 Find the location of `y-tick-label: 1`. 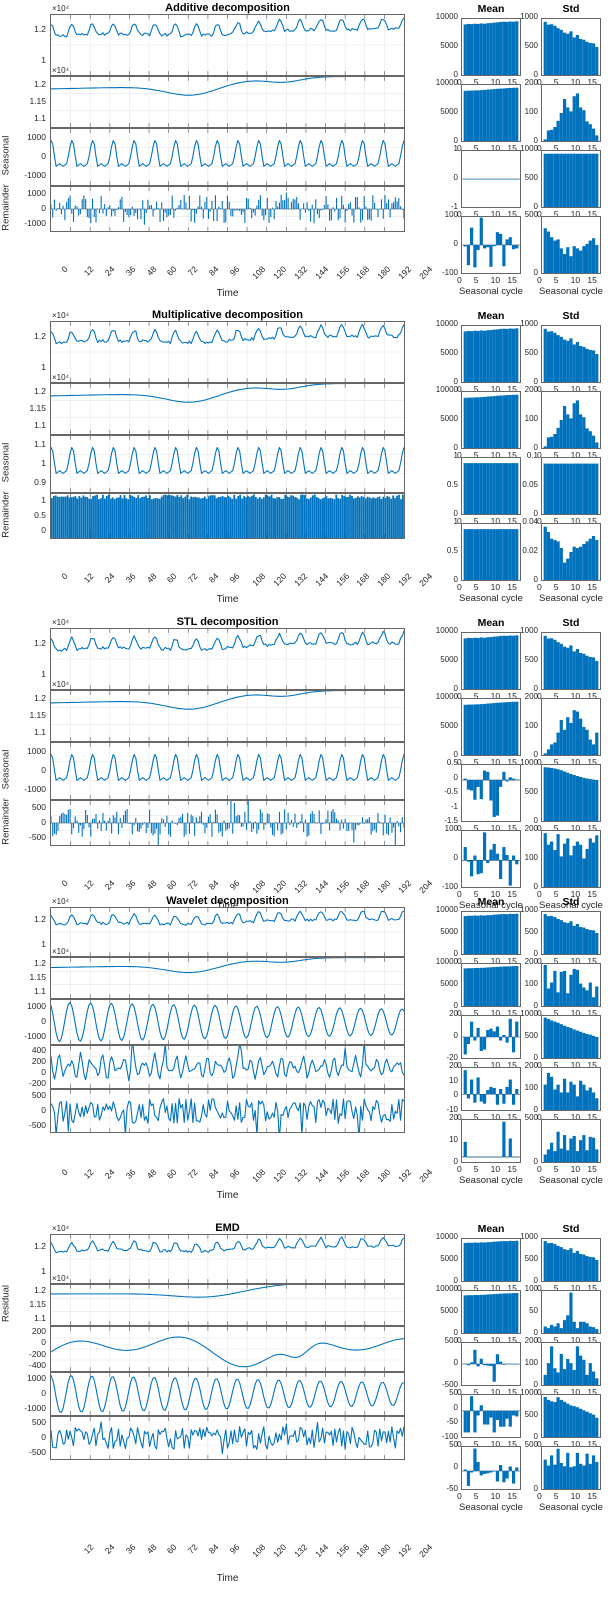

y-tick-label: 1 is located at coordinates (43, 463).